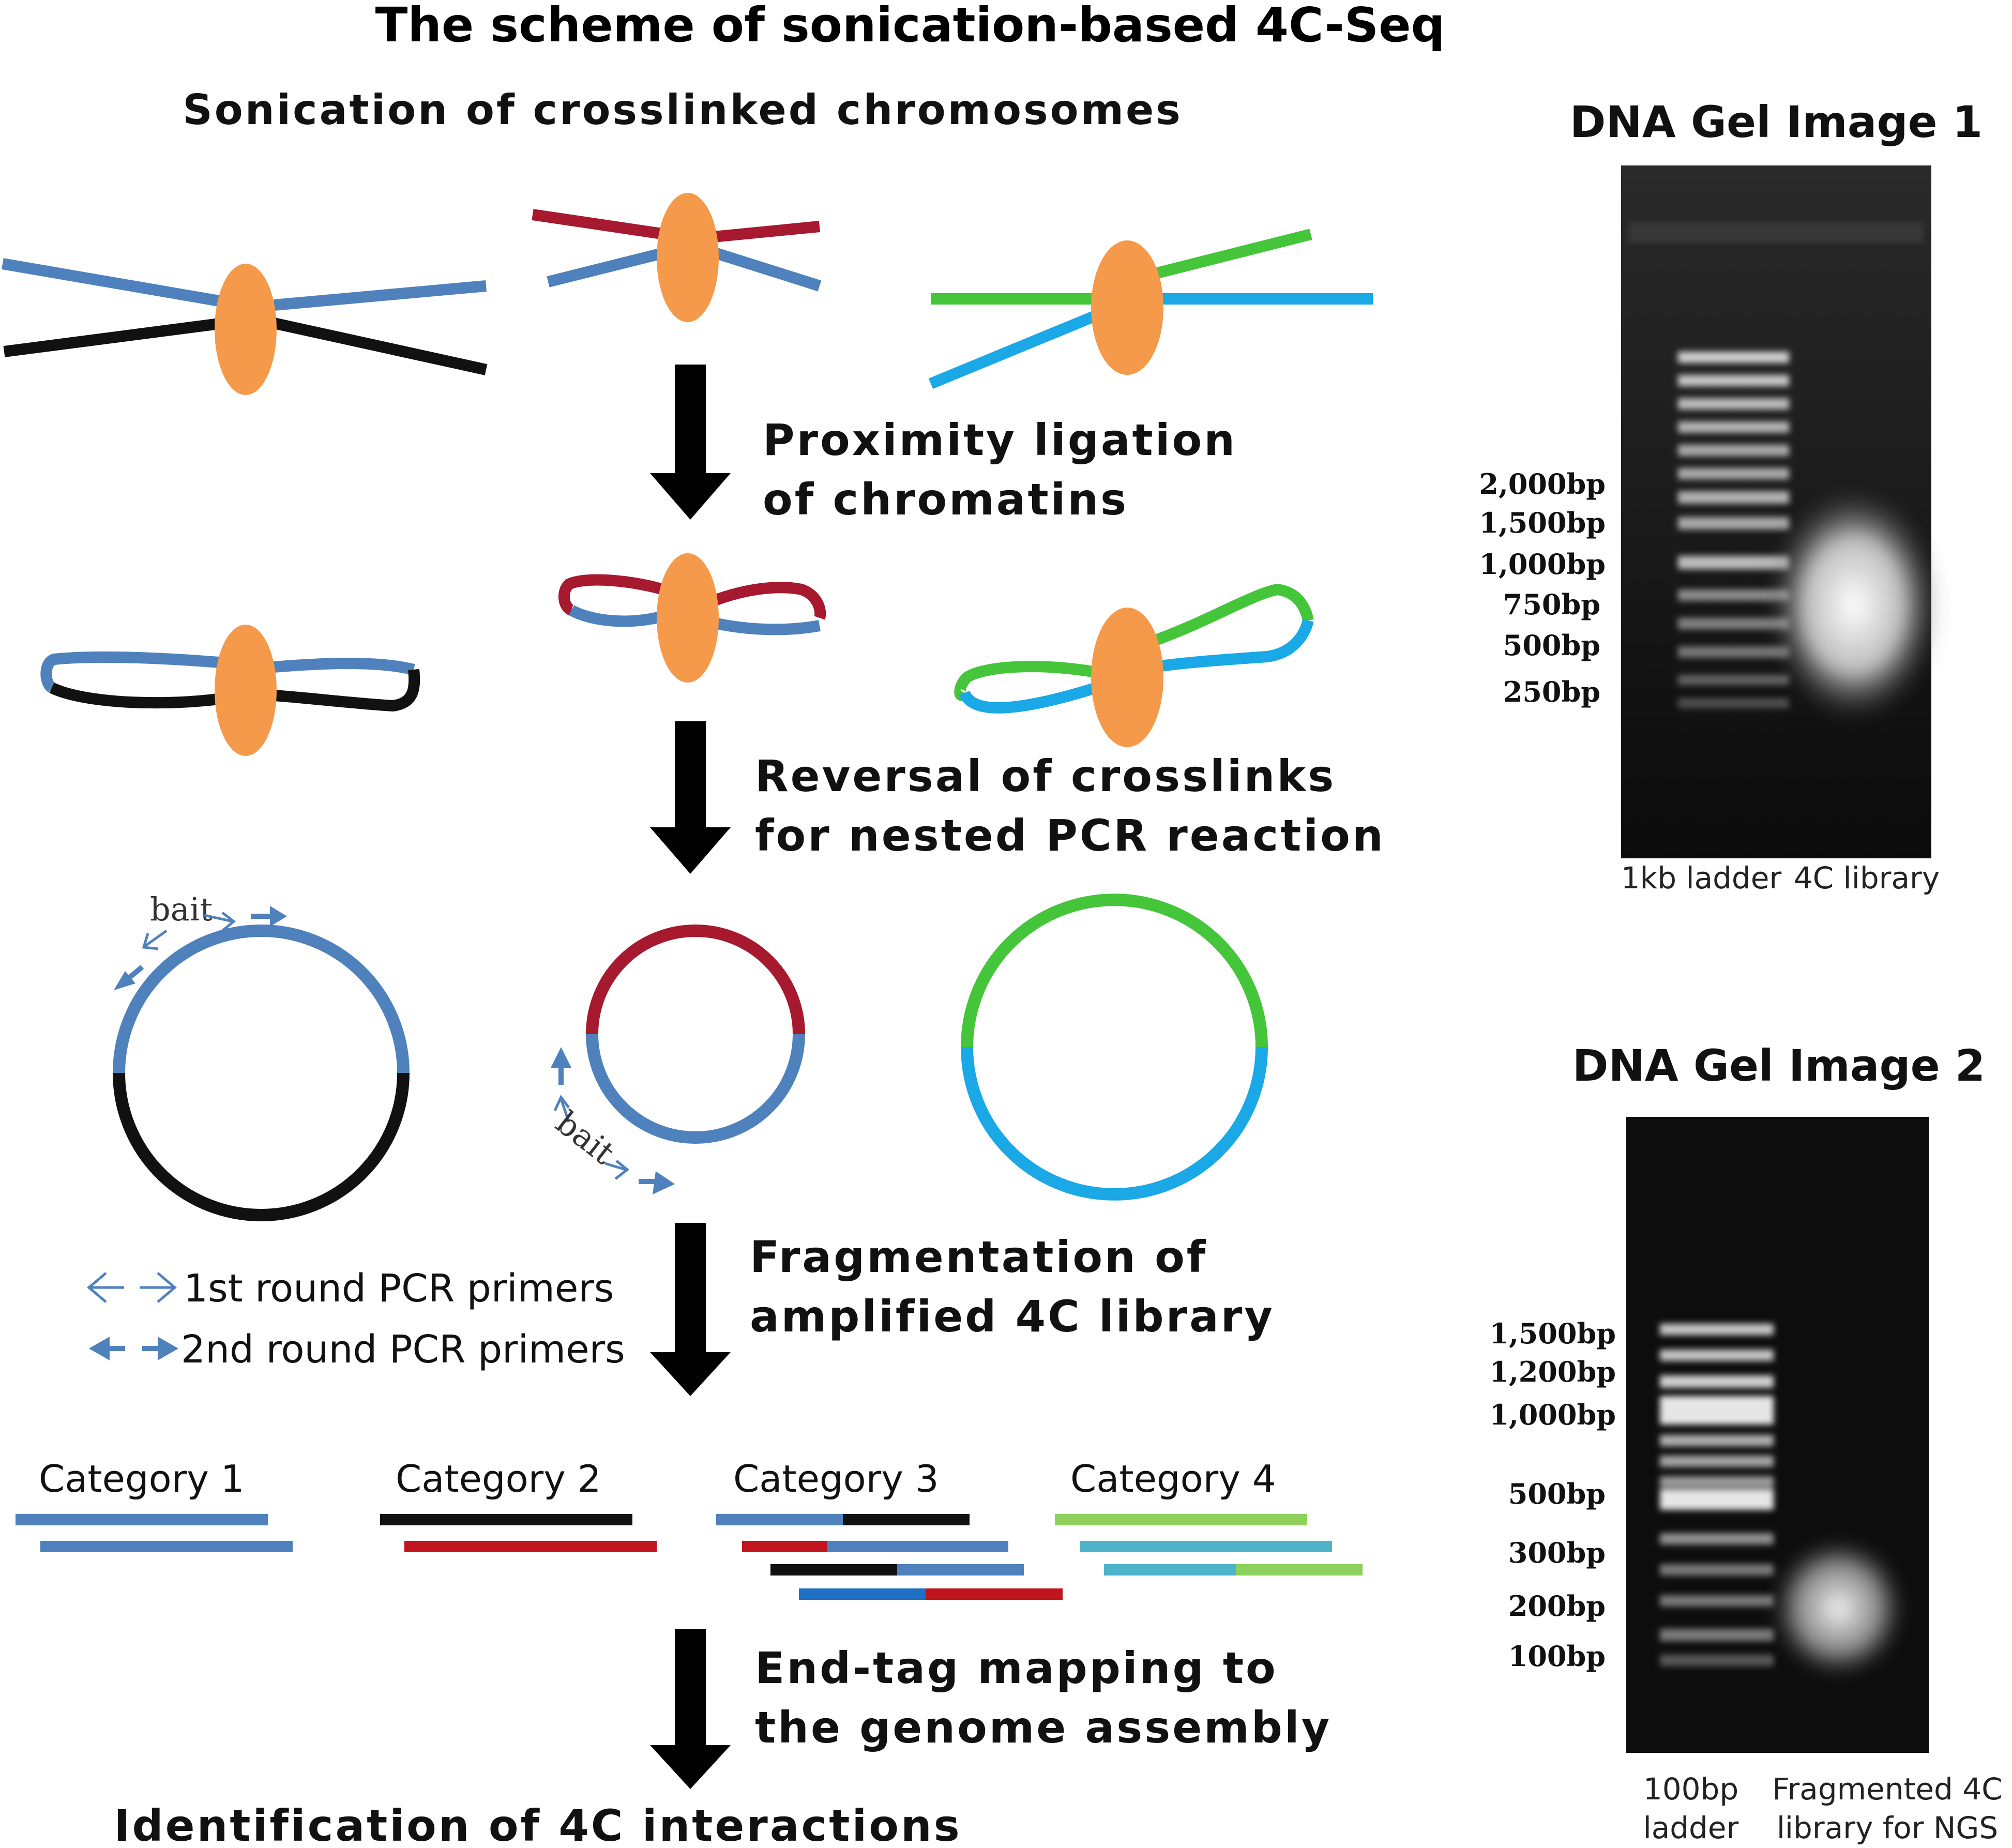  What do you see at coordinates (683, 110) in the screenshot?
I see `figure-subtitle: Sonication of crosslinked chromosomes` at bounding box center [683, 110].